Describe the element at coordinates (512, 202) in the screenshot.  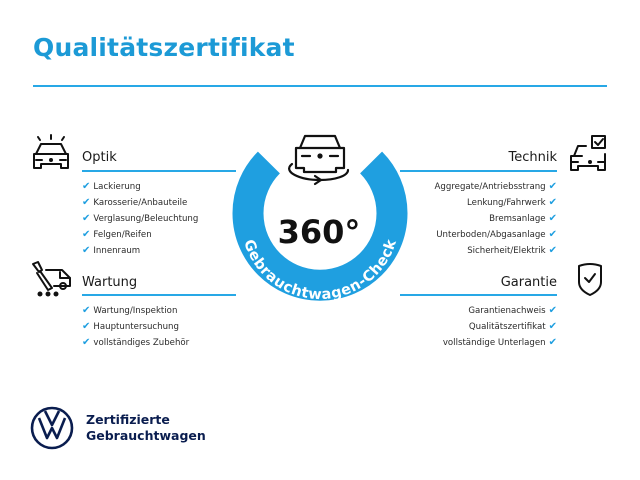
I see `list-item: Lenkung/Fahrwerk ✔` at that location.